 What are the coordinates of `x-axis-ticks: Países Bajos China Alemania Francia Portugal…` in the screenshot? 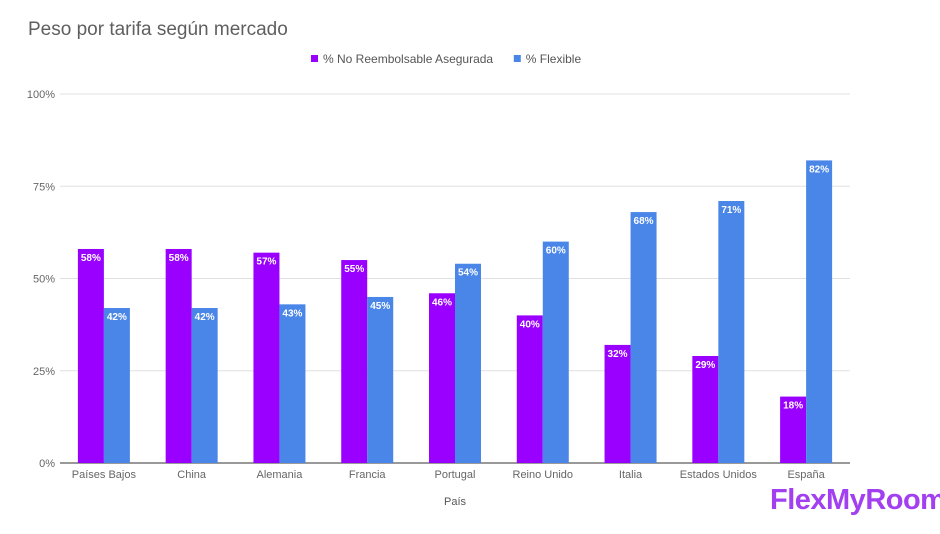 It's located at (449, 475).